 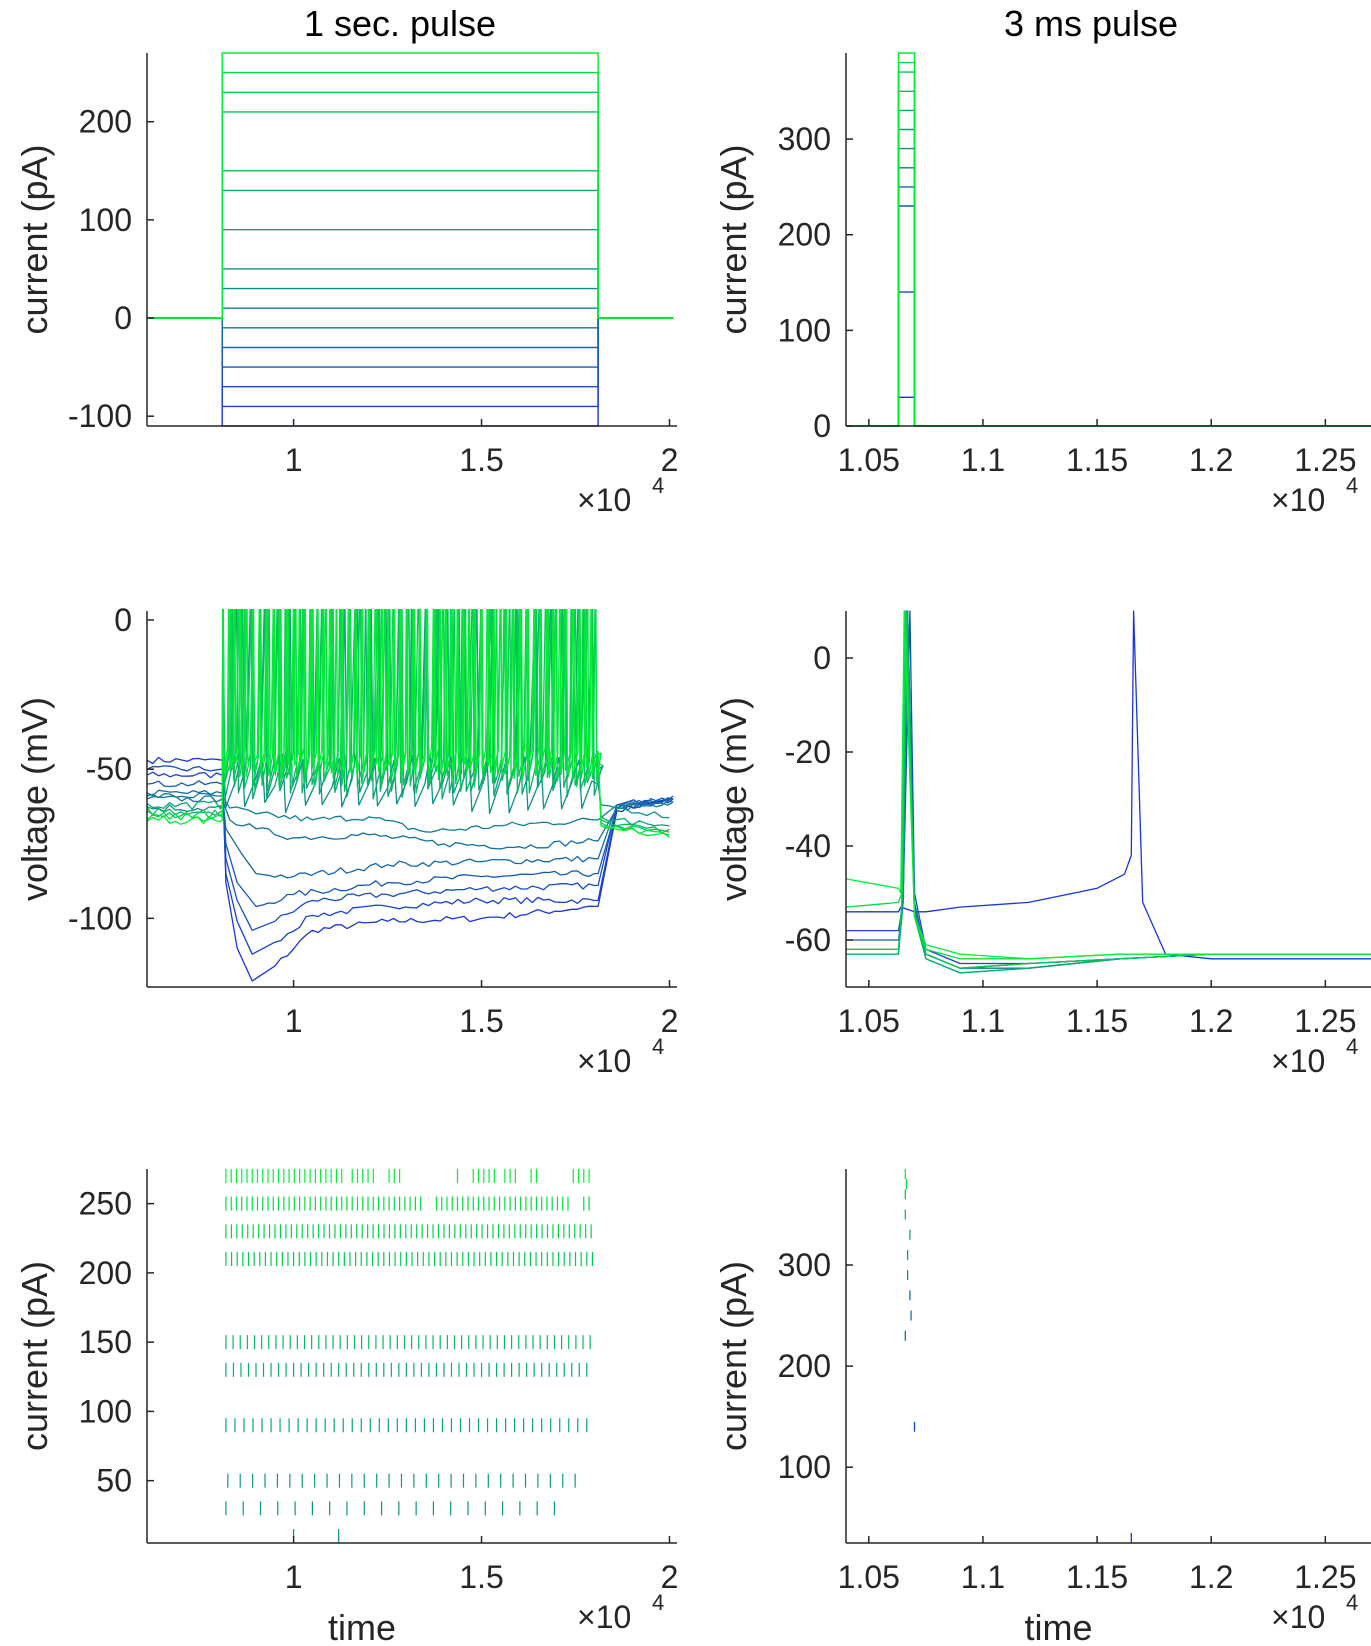 I want to click on step-current-long-panel: 1 1.5 2 -100 0 100 200 current (pA) ×10 4, so click(x=346, y=285).